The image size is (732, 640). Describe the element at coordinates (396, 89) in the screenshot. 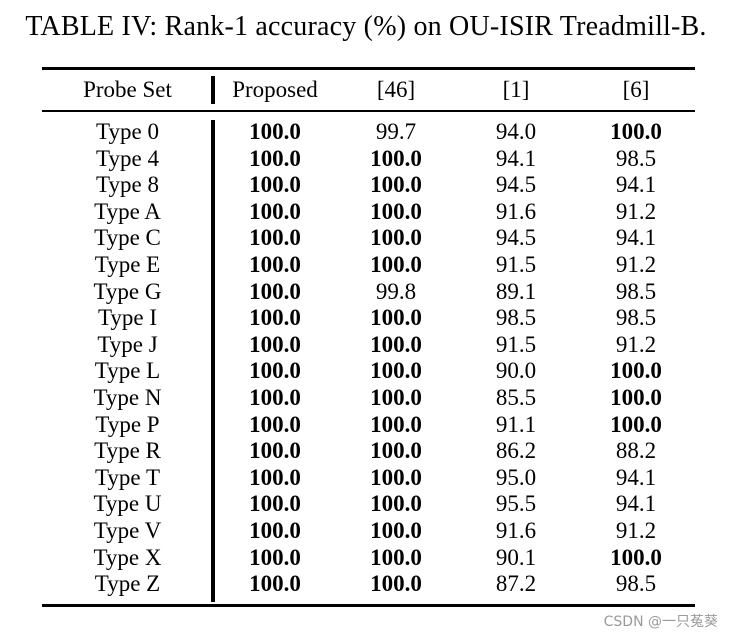

I see `column-header-ref-46: [46]` at that location.